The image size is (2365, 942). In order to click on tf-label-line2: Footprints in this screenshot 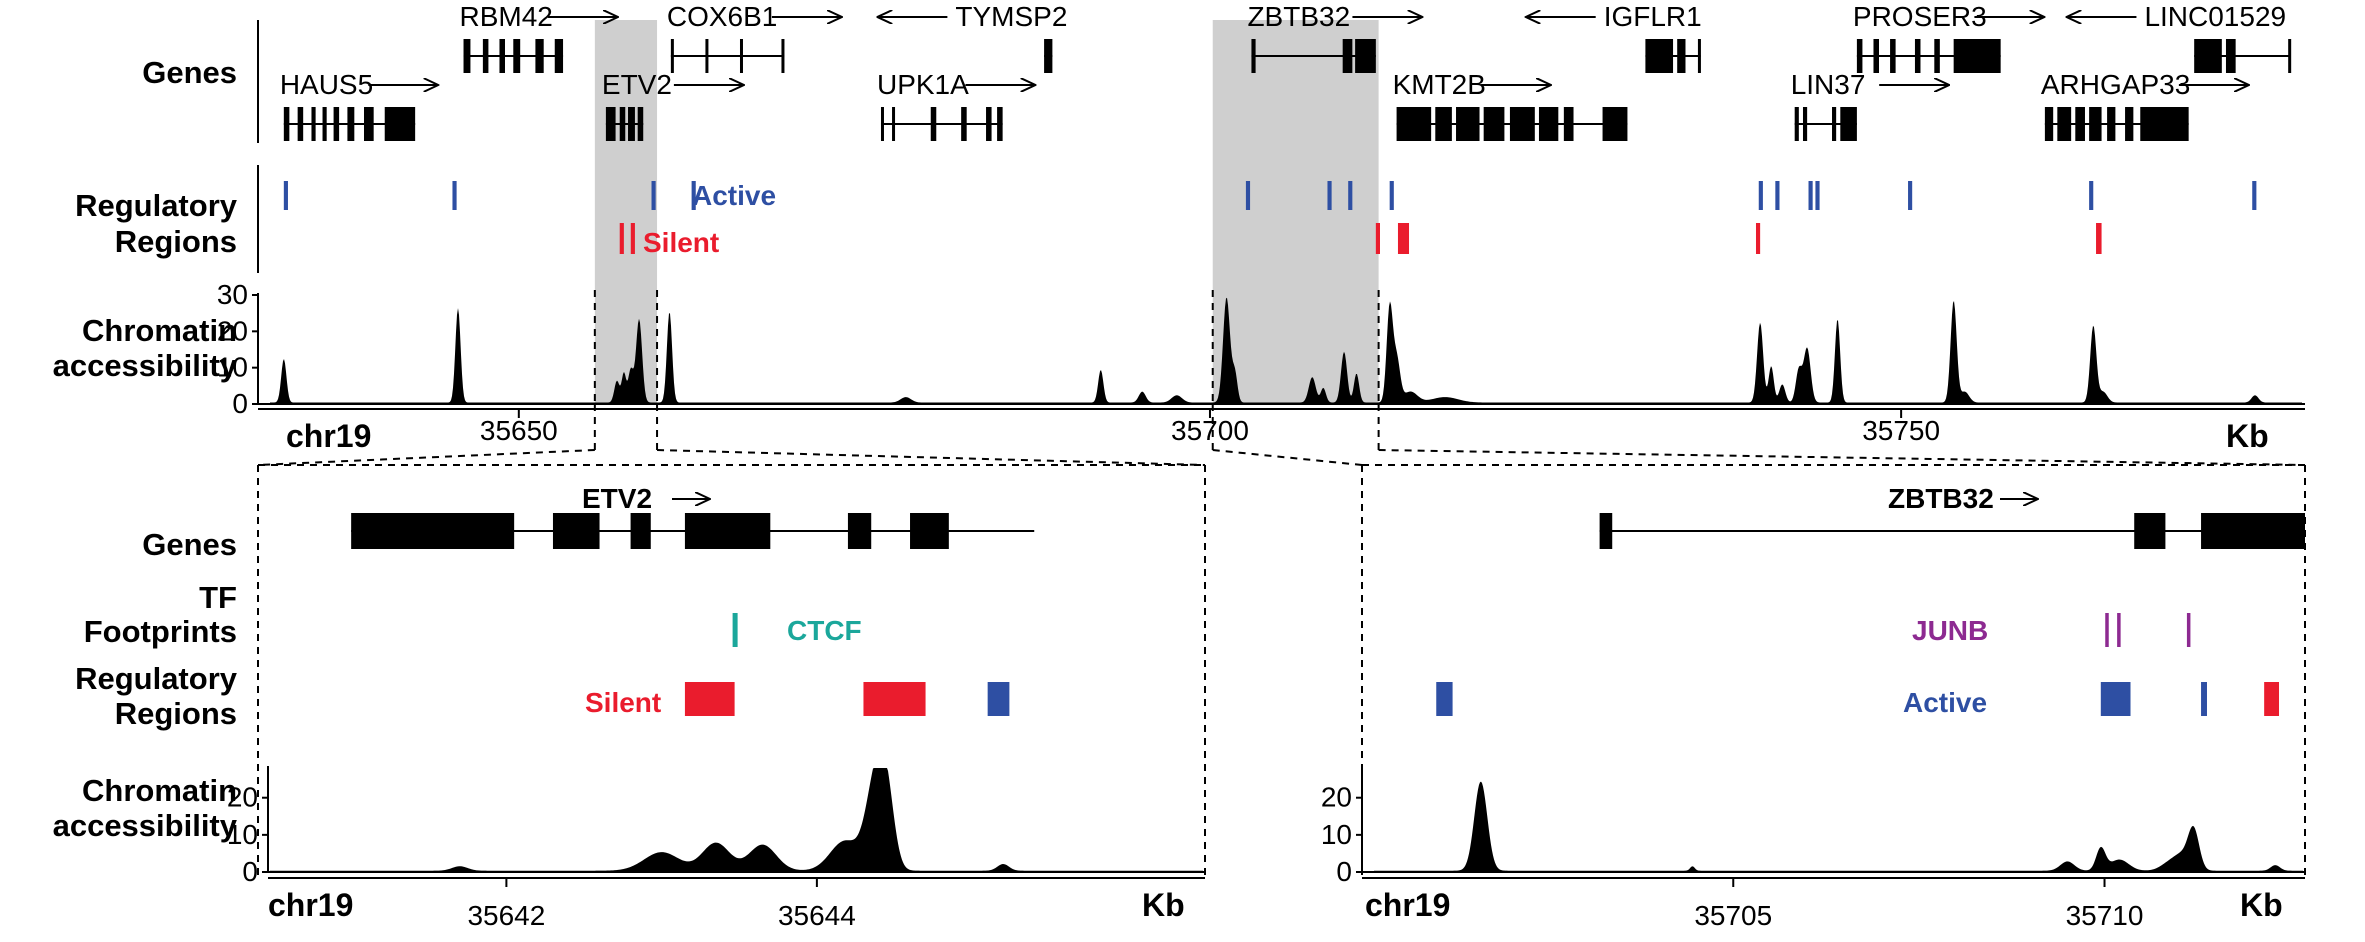, I will do `click(160, 631)`.